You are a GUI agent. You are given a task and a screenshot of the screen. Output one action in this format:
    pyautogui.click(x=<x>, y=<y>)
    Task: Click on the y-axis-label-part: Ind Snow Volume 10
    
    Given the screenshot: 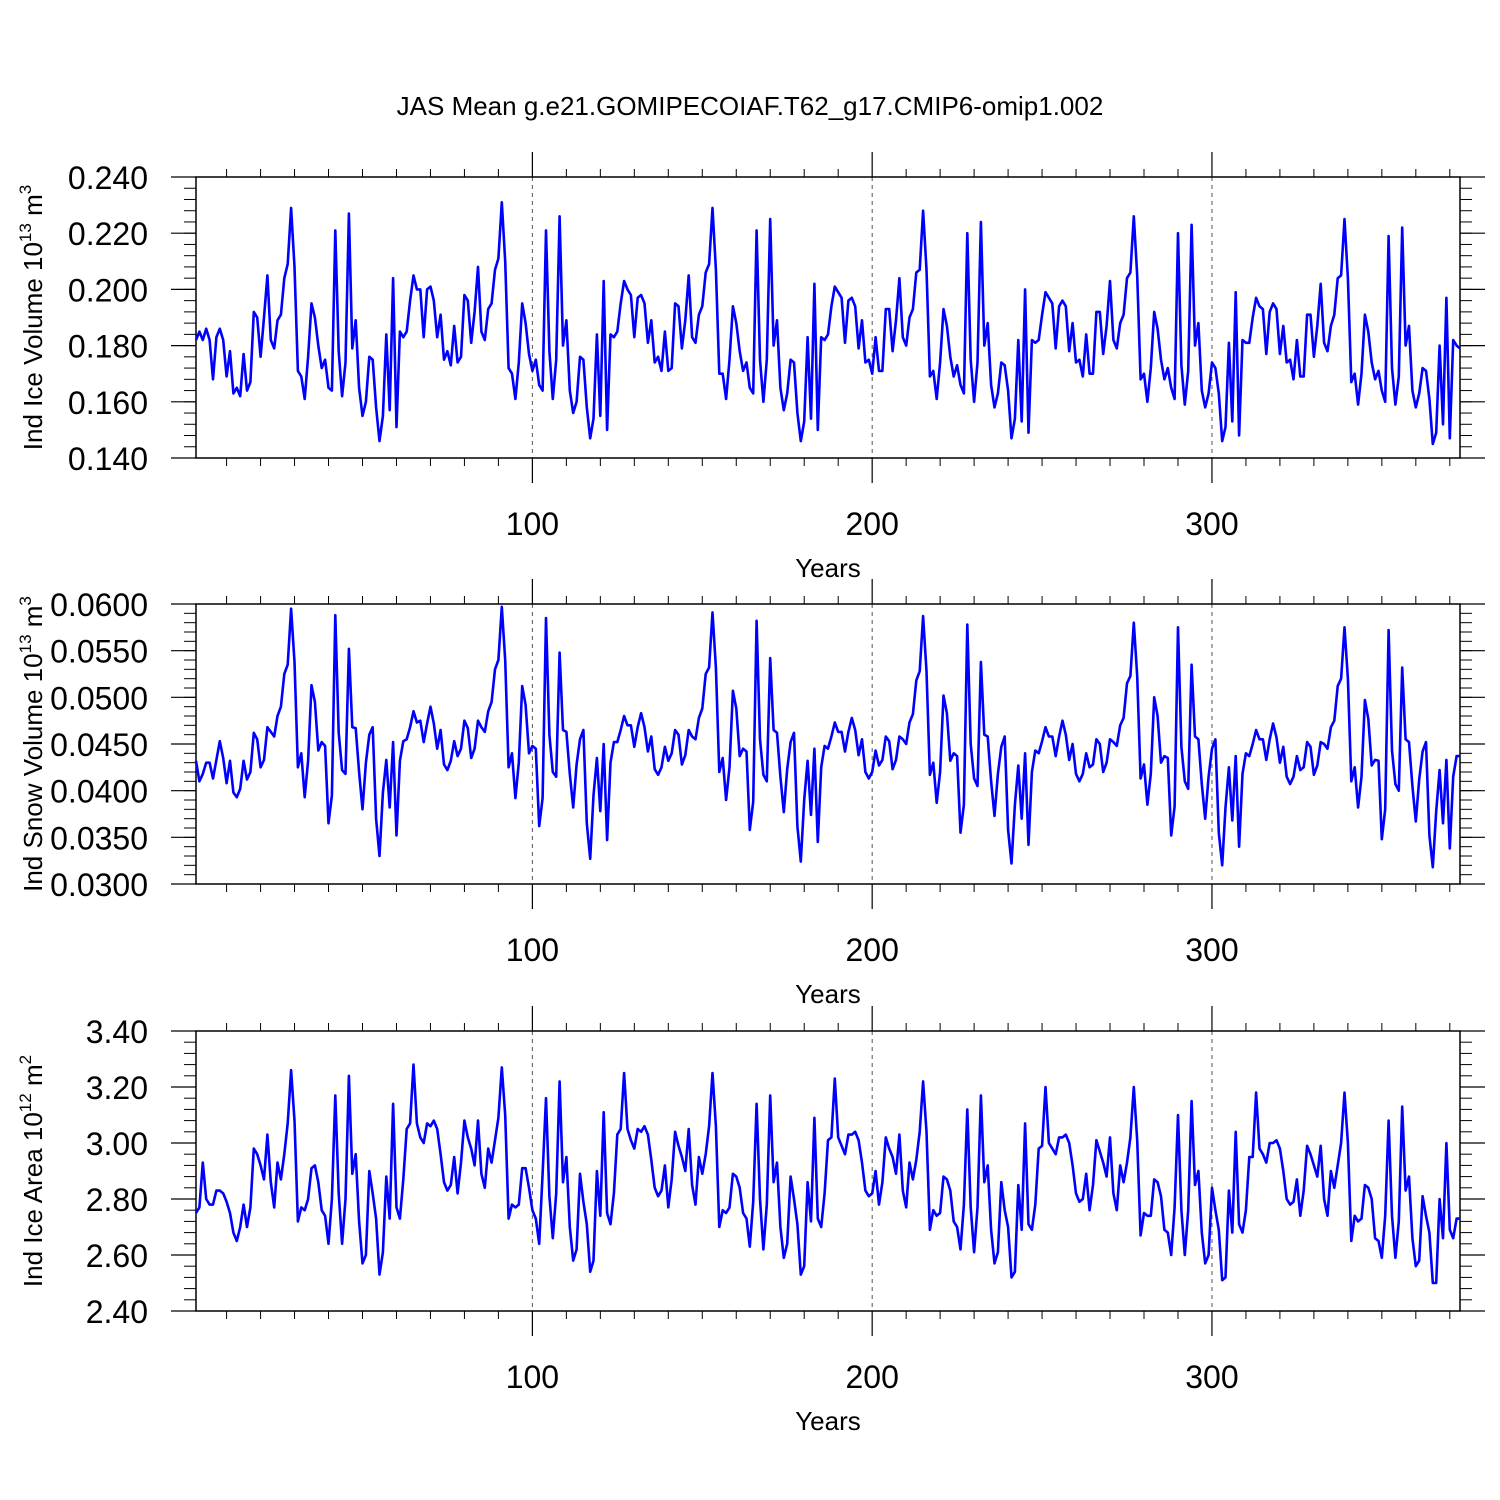 What is the action you would take?
    pyautogui.click(x=33, y=772)
    